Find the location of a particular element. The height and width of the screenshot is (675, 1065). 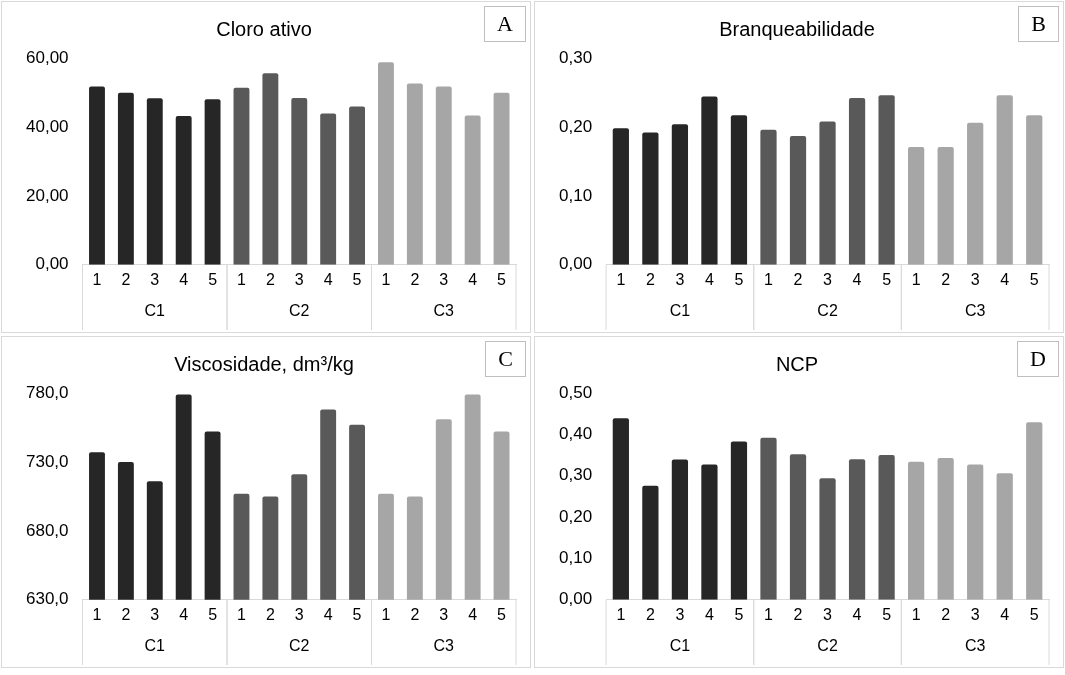

series-label: C1 is located at coordinates (155, 646).